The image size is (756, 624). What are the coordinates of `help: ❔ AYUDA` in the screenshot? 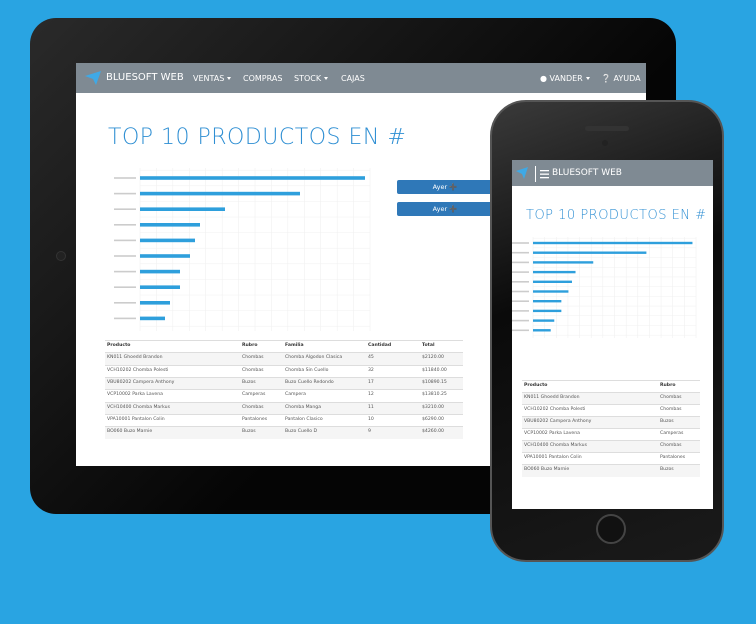 It's located at (621, 78).